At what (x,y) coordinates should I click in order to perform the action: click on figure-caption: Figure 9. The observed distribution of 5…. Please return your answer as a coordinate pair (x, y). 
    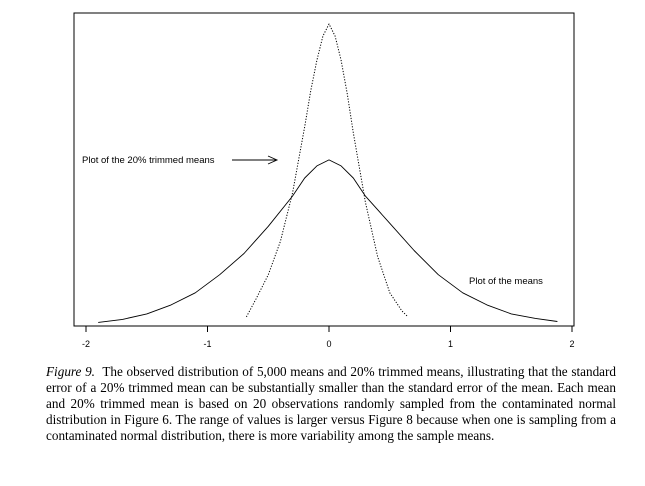
    Looking at the image, I should click on (331, 404).